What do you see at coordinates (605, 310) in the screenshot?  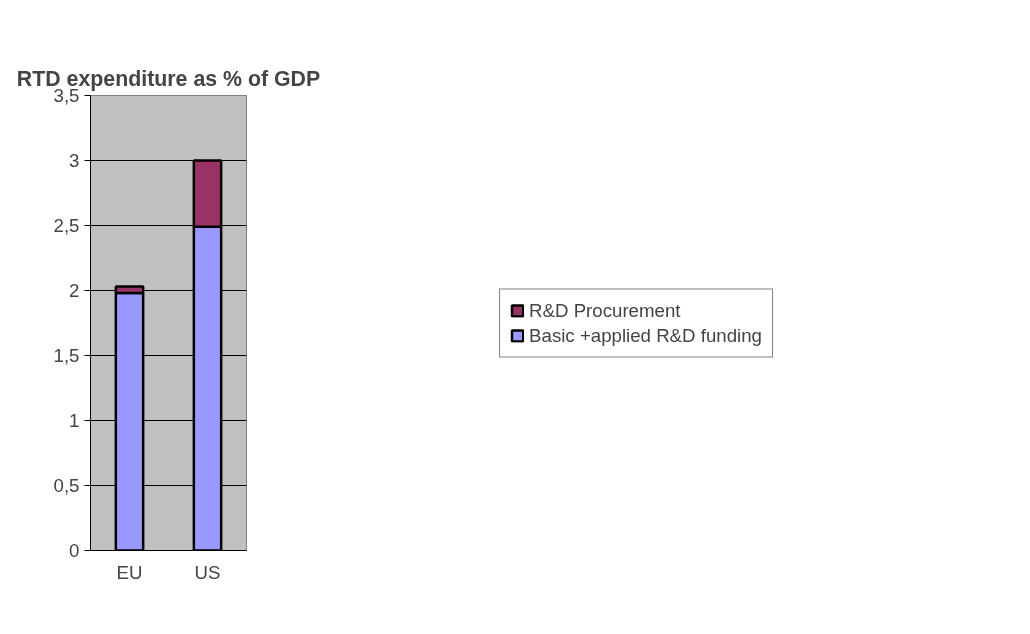 I see `legend-label: R&D Procurement` at bounding box center [605, 310].